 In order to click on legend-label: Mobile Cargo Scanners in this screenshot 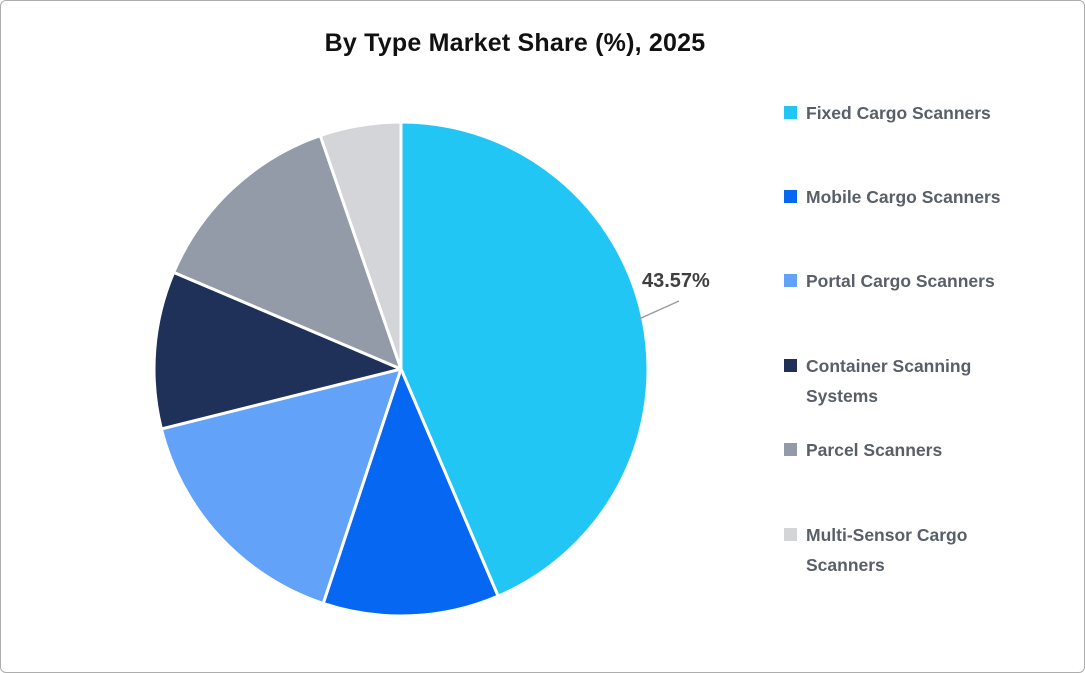, I will do `click(903, 197)`.